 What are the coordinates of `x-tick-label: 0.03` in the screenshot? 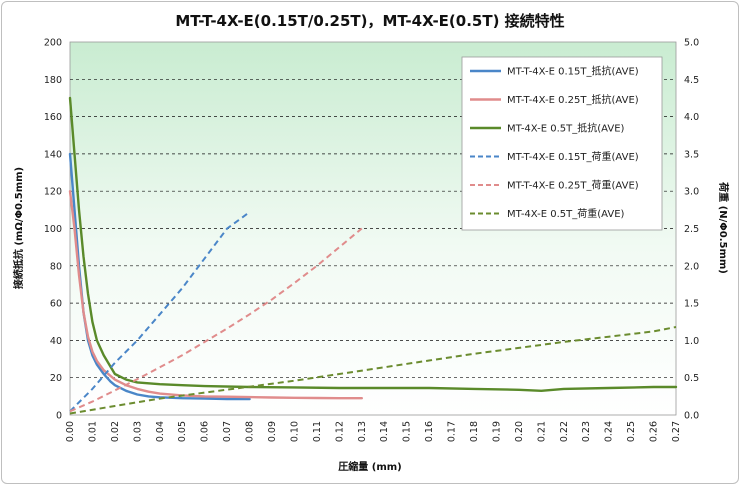 It's located at (137, 431).